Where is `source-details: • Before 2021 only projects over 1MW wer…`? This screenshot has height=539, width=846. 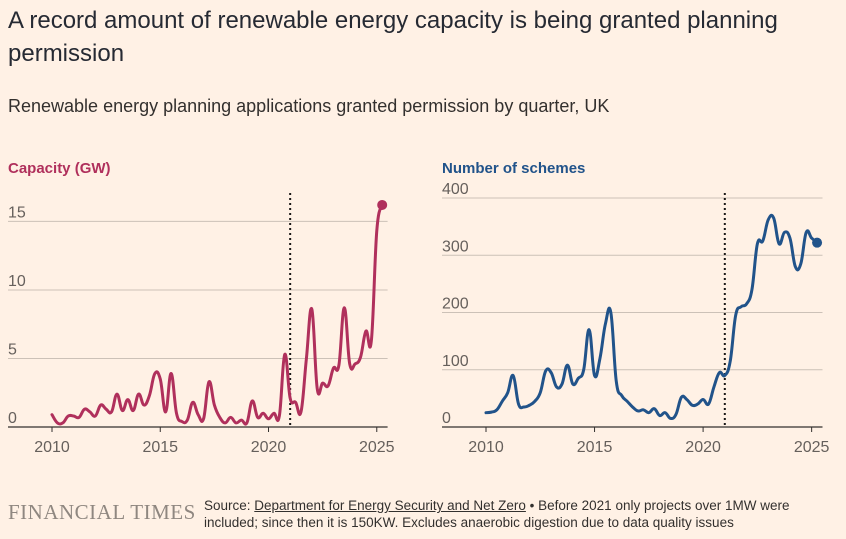 source-details: • Before 2021 only projects over 1MW wer… is located at coordinates (497, 514).